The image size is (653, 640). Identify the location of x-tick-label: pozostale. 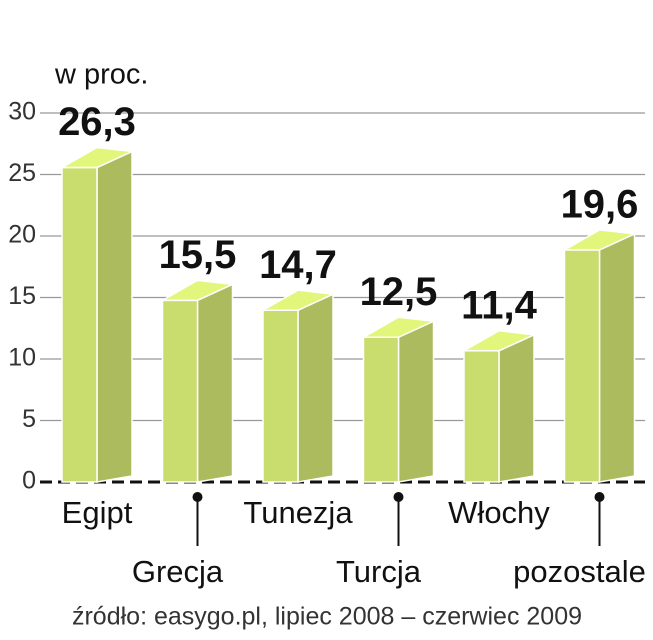
(579, 571).